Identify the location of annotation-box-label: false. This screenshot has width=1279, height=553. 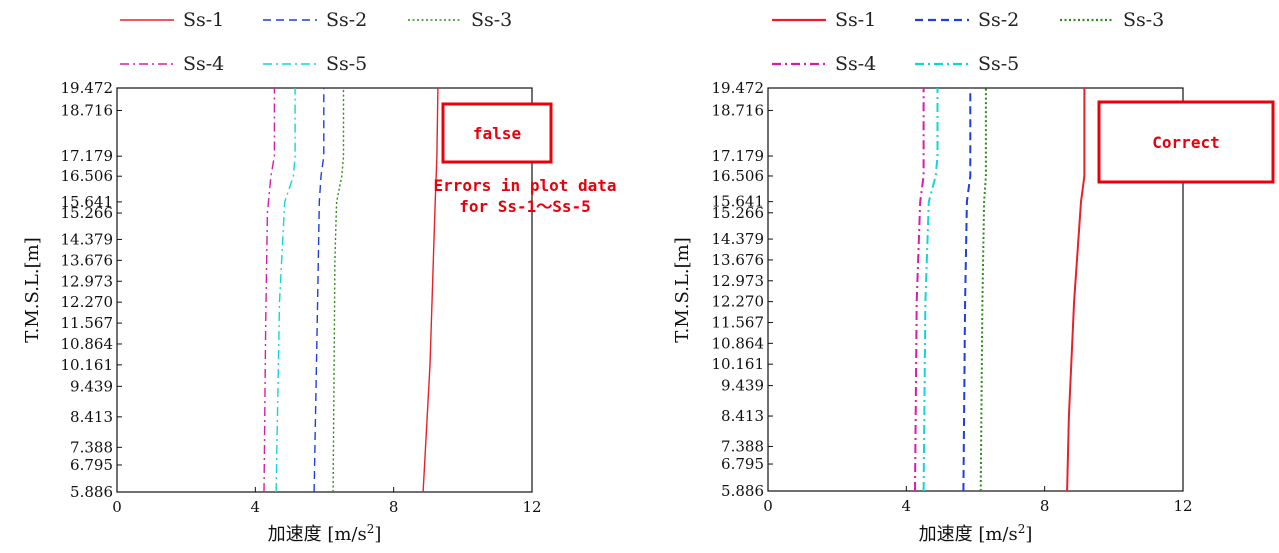
(497, 133).